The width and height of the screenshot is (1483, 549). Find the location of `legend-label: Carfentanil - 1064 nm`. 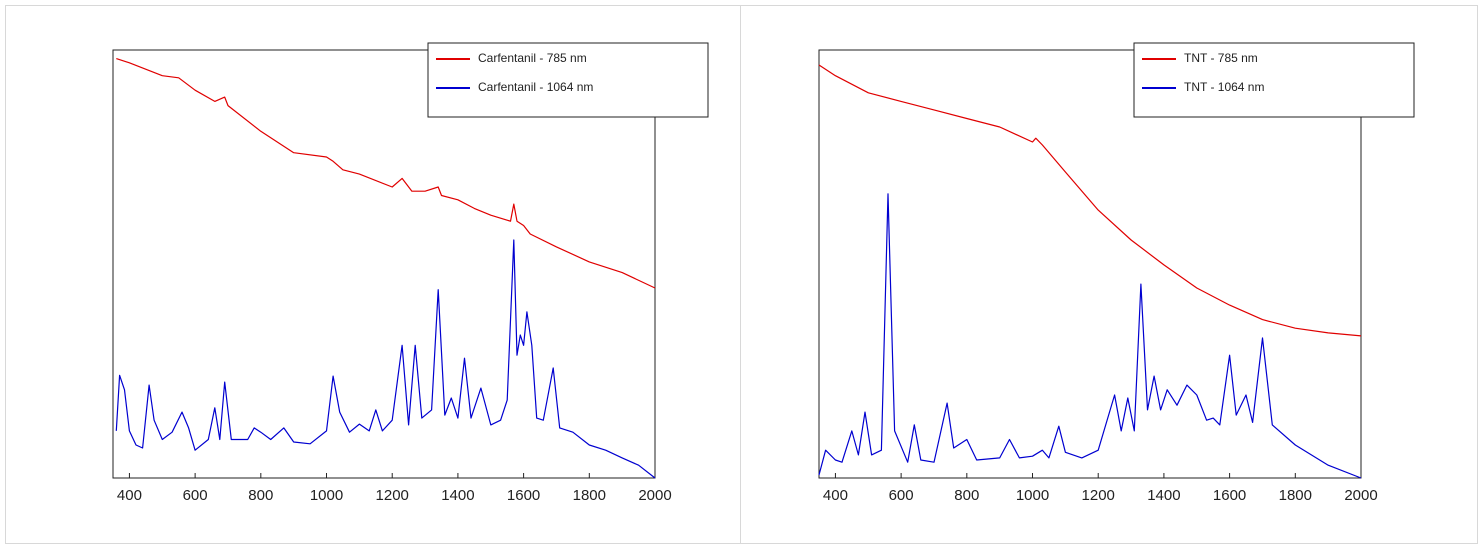

legend-label: Carfentanil - 1064 nm is located at coordinates (535, 87).